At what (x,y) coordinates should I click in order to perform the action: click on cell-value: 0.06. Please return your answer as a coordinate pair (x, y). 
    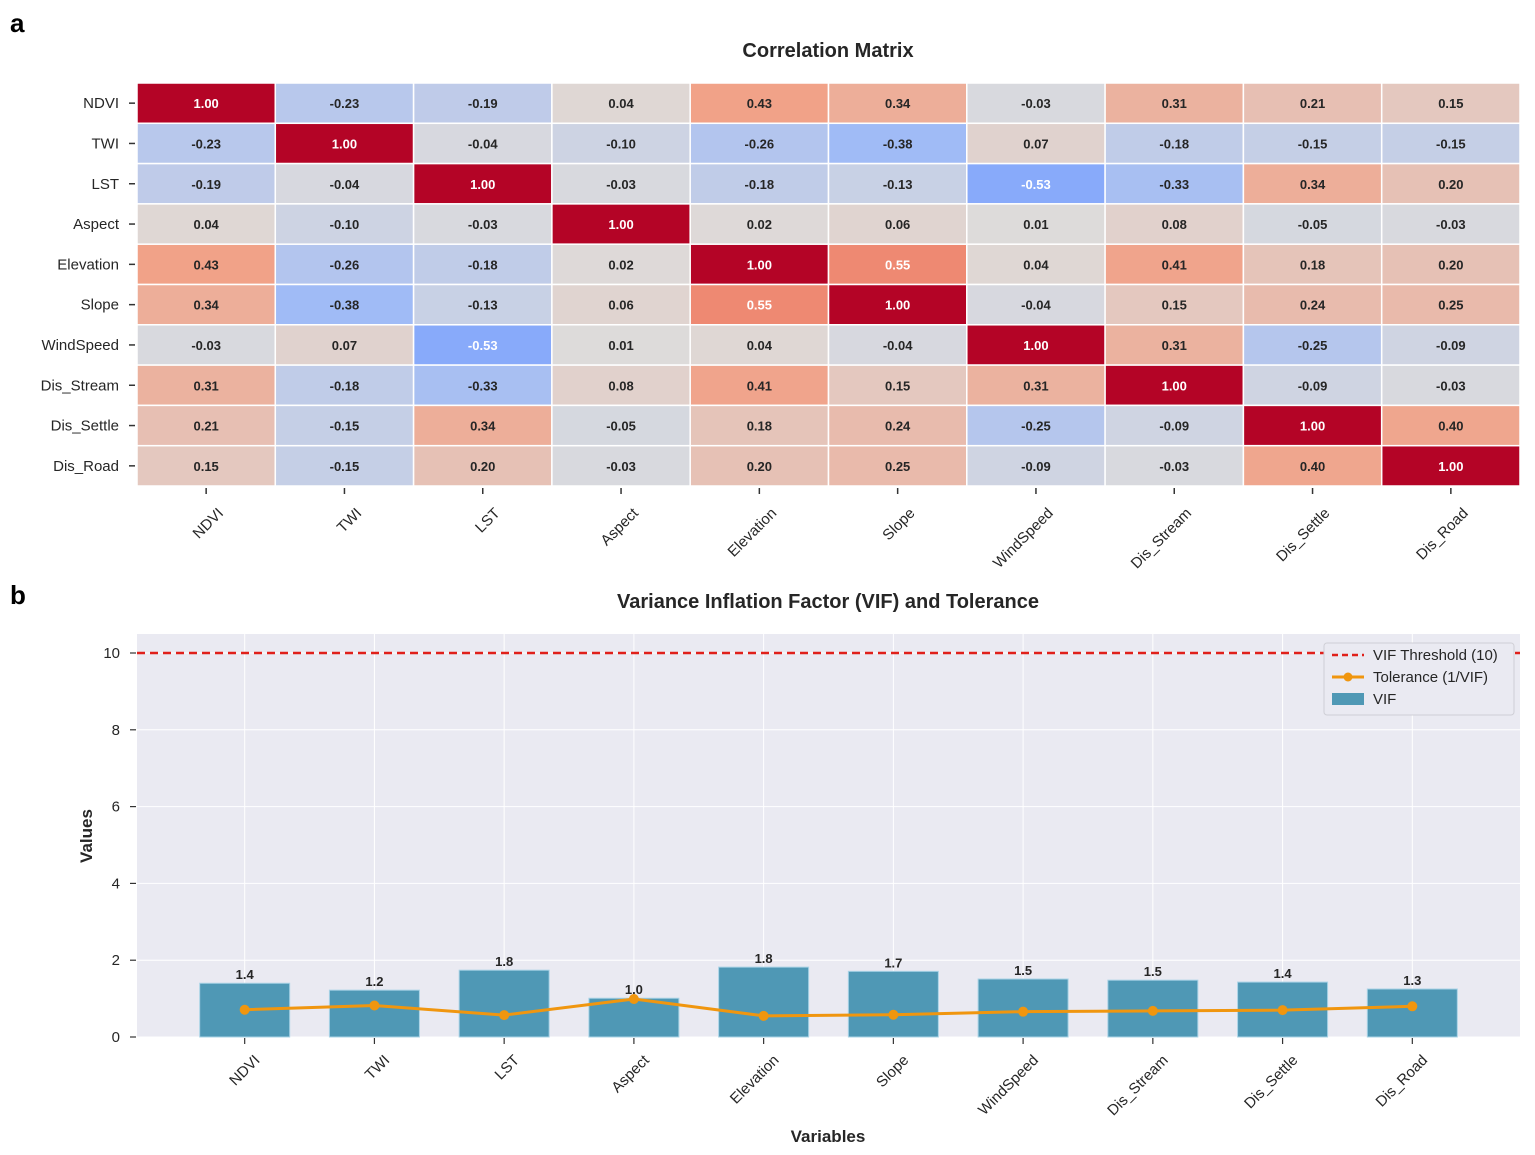
    Looking at the image, I should click on (897, 224).